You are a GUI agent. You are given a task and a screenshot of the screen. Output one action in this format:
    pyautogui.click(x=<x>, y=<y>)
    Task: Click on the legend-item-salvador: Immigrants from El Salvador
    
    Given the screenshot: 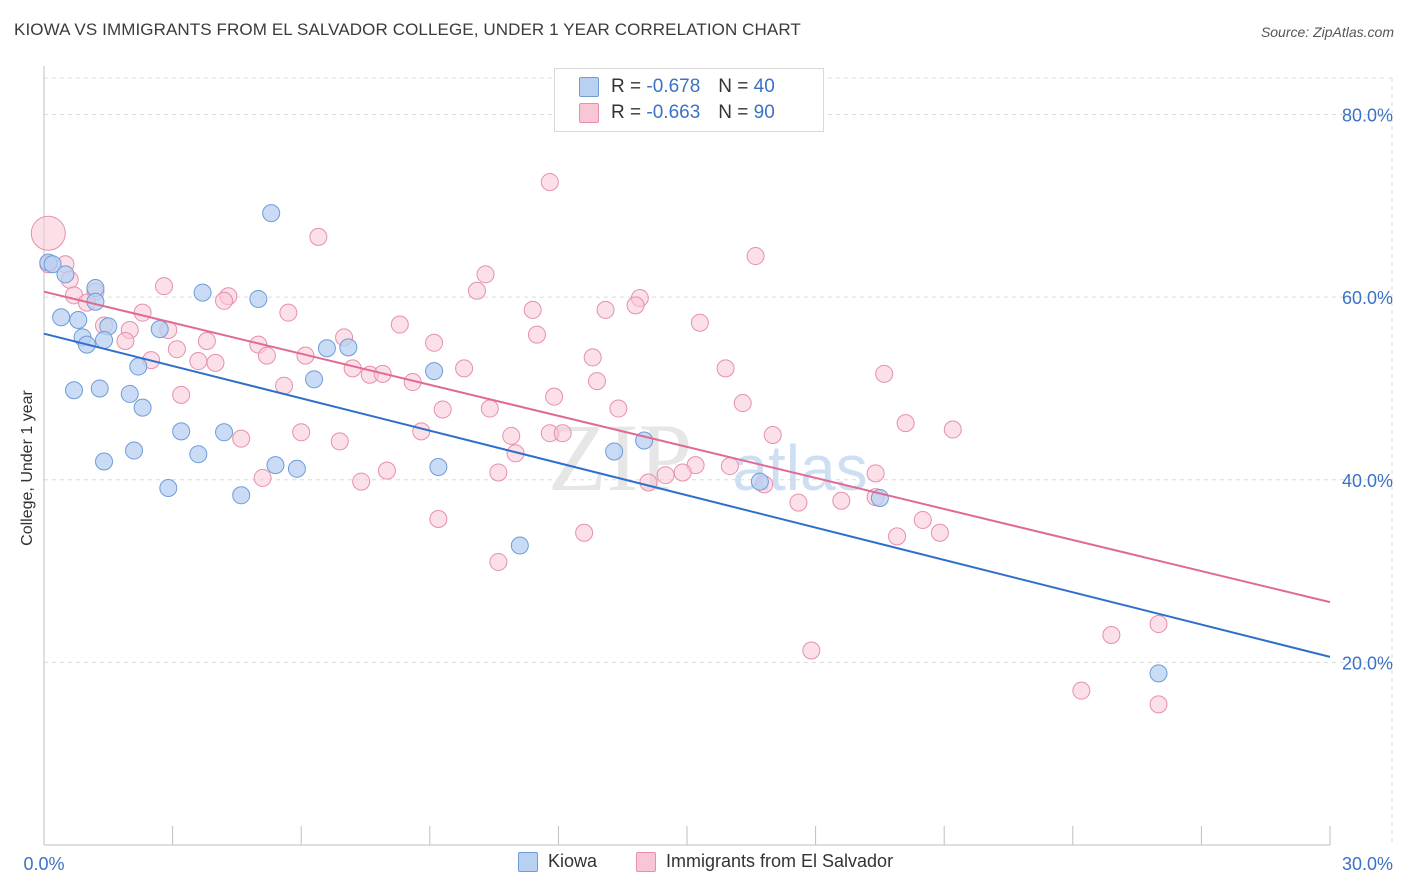 What is the action you would take?
    pyautogui.click(x=764, y=861)
    